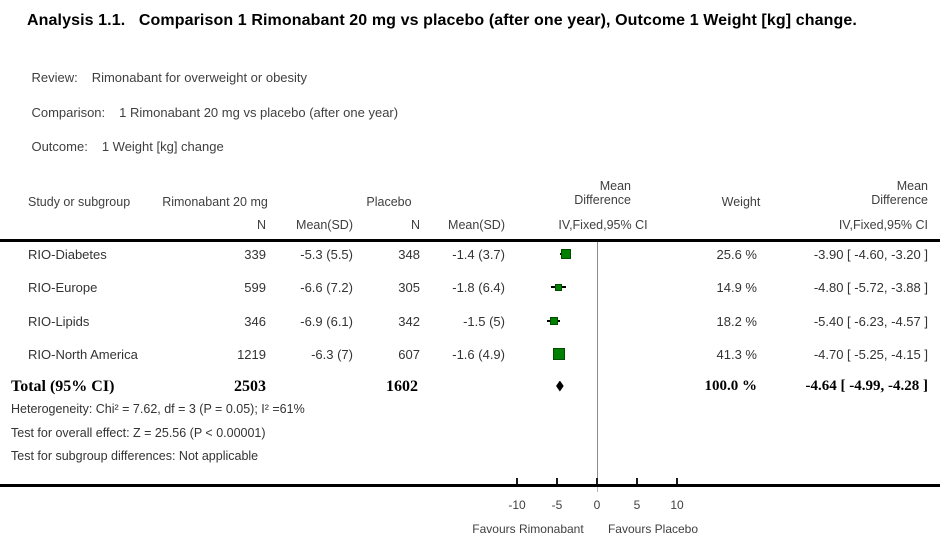  Describe the element at coordinates (255, 287) in the screenshot. I see `treatment-n: 599` at that location.